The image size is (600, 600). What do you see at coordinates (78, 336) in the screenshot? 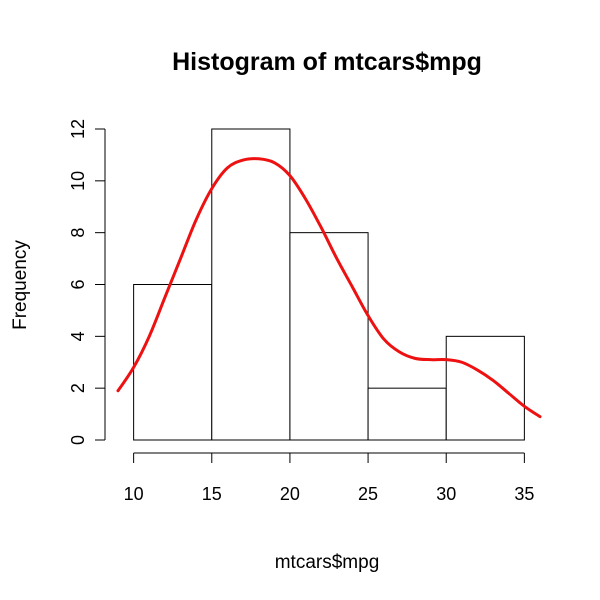
I see `y-tick-label-4: 4` at bounding box center [78, 336].